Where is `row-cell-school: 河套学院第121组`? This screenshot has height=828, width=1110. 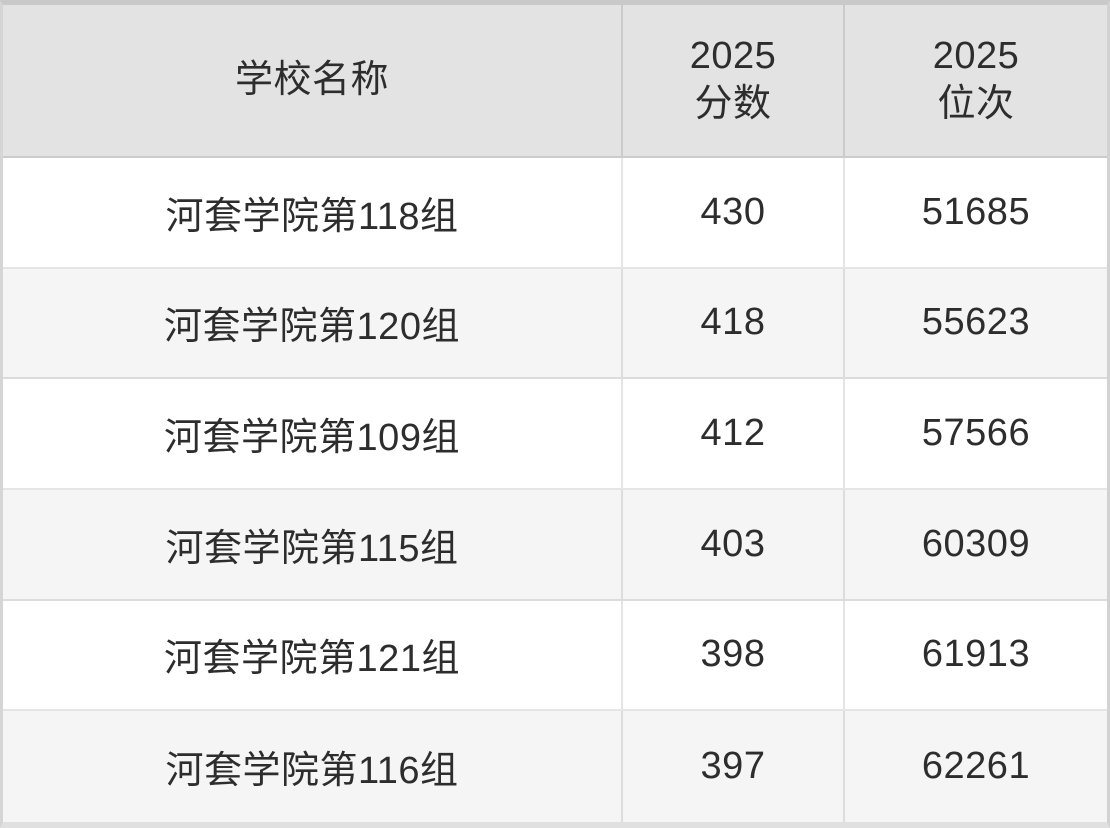 row-cell-school: 河套学院第121组 is located at coordinates (313, 656).